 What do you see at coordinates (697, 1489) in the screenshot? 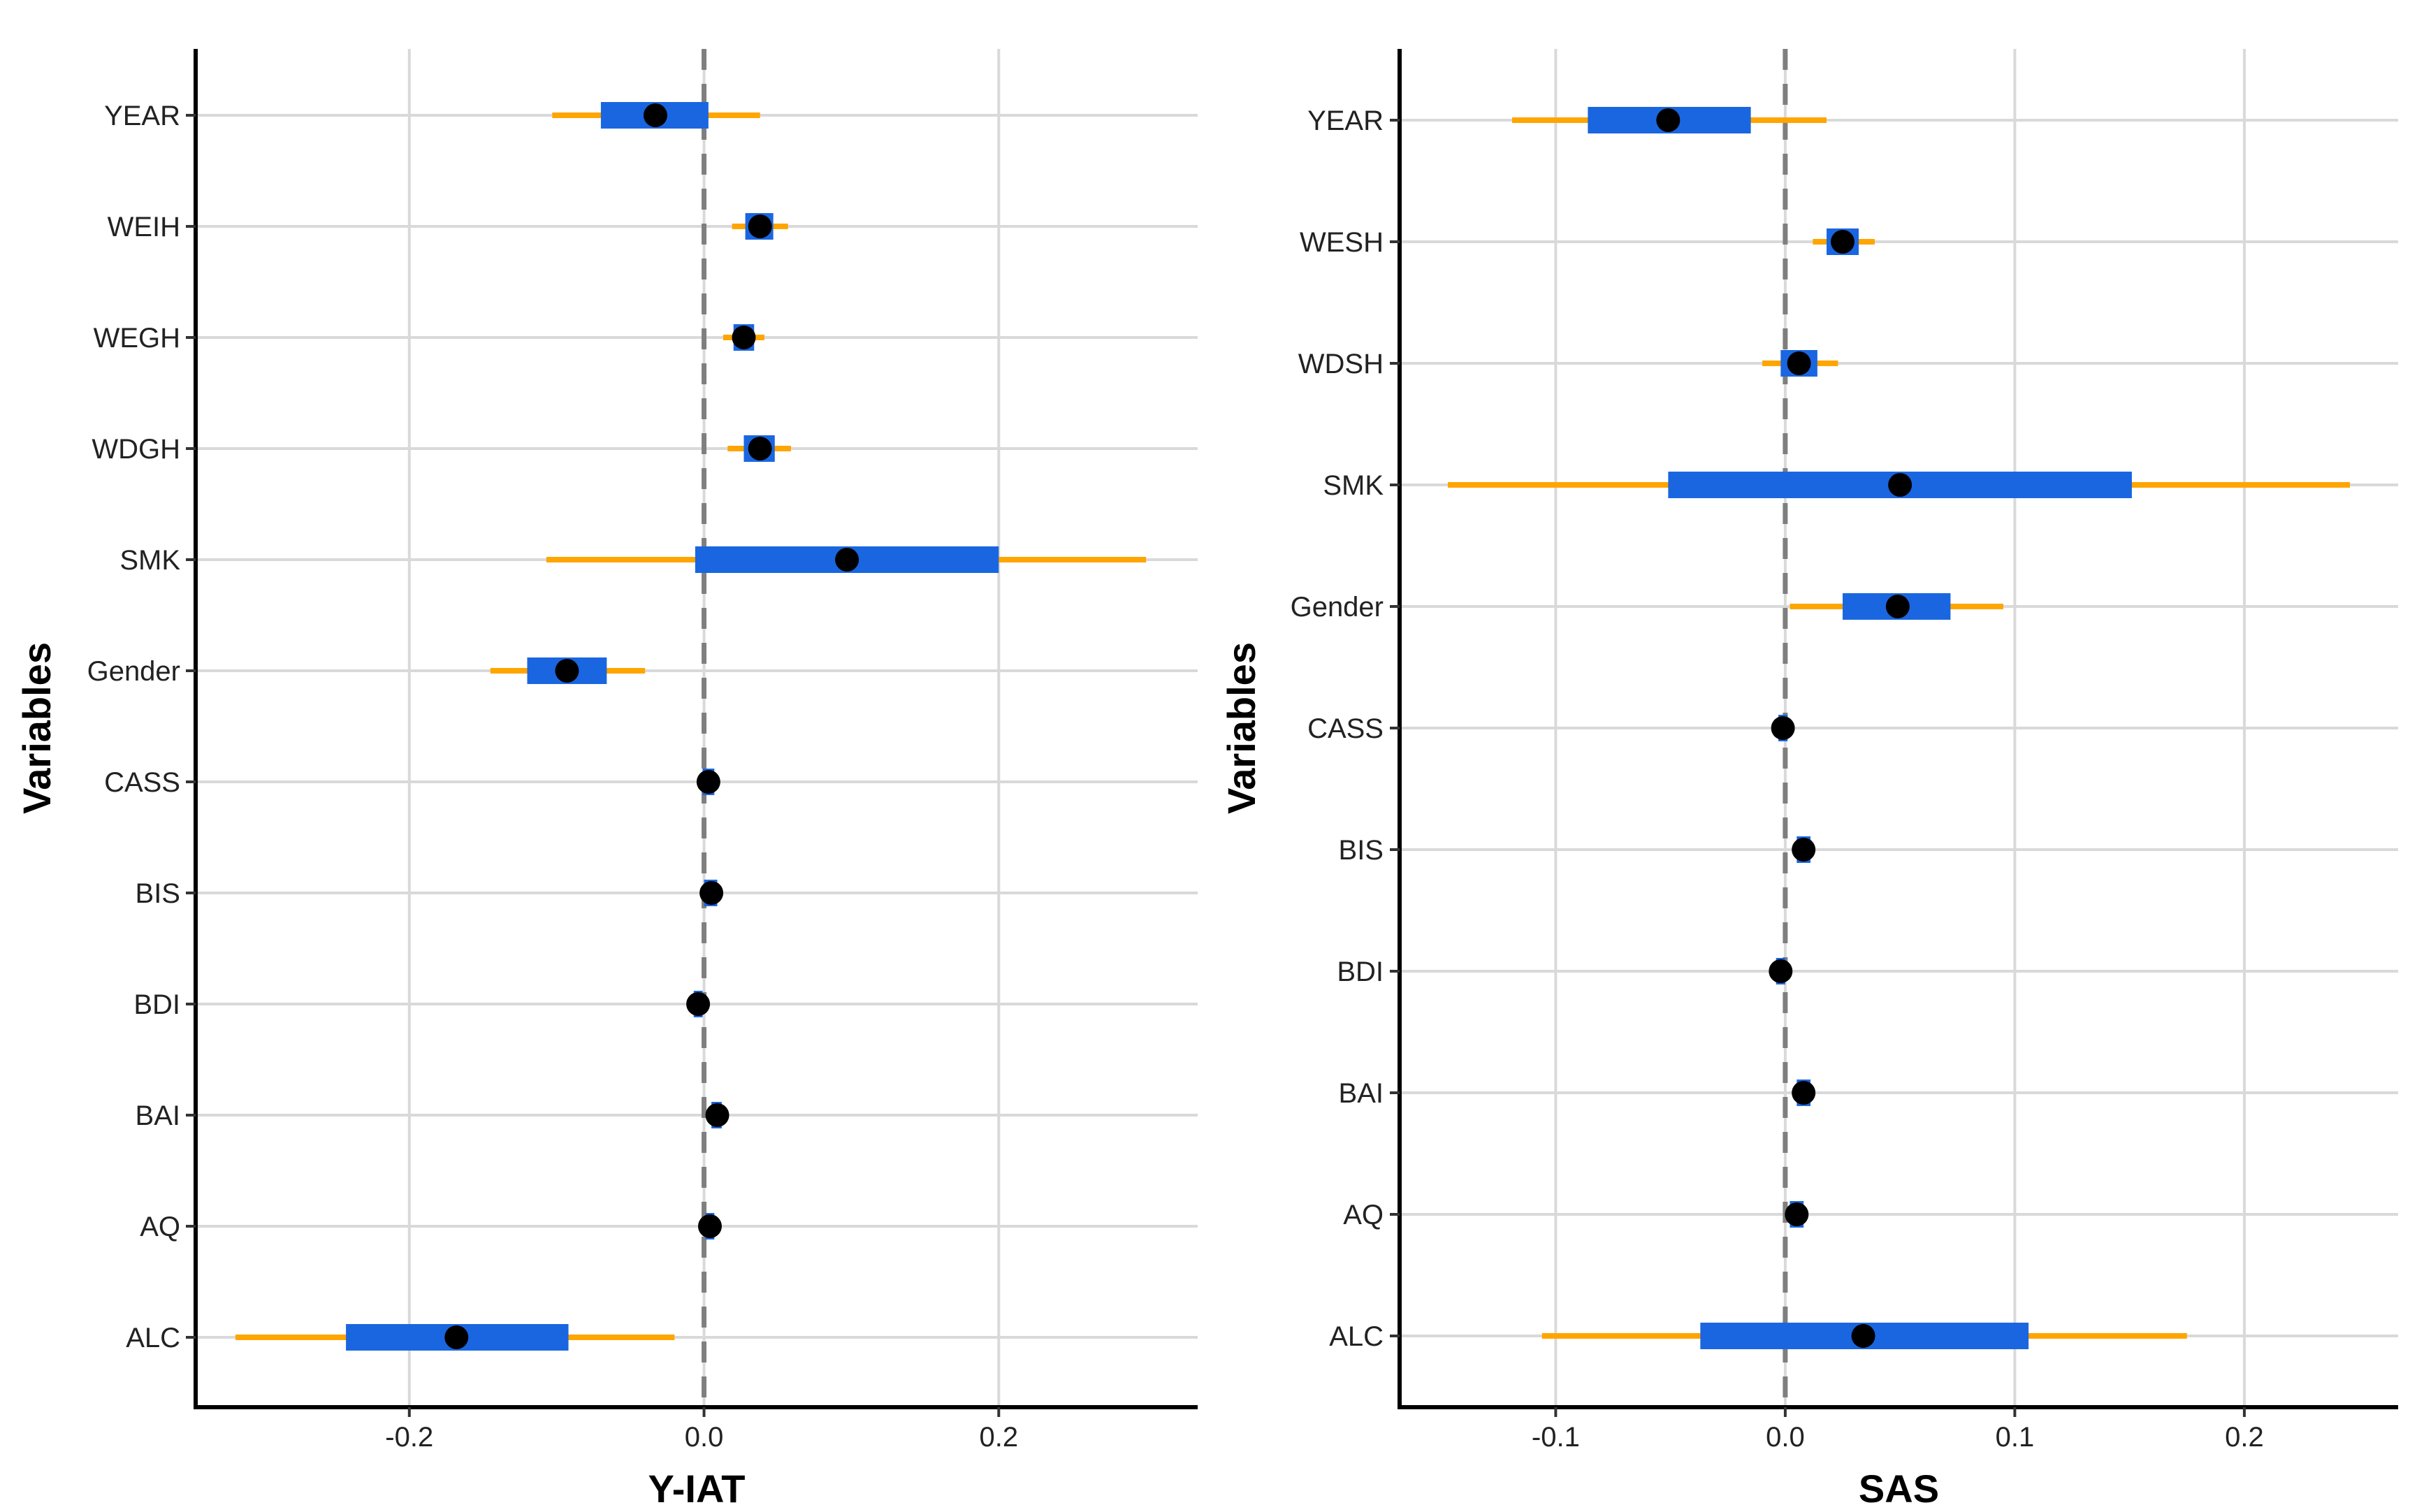
I see `x-axis-title: Y-IAT` at bounding box center [697, 1489].